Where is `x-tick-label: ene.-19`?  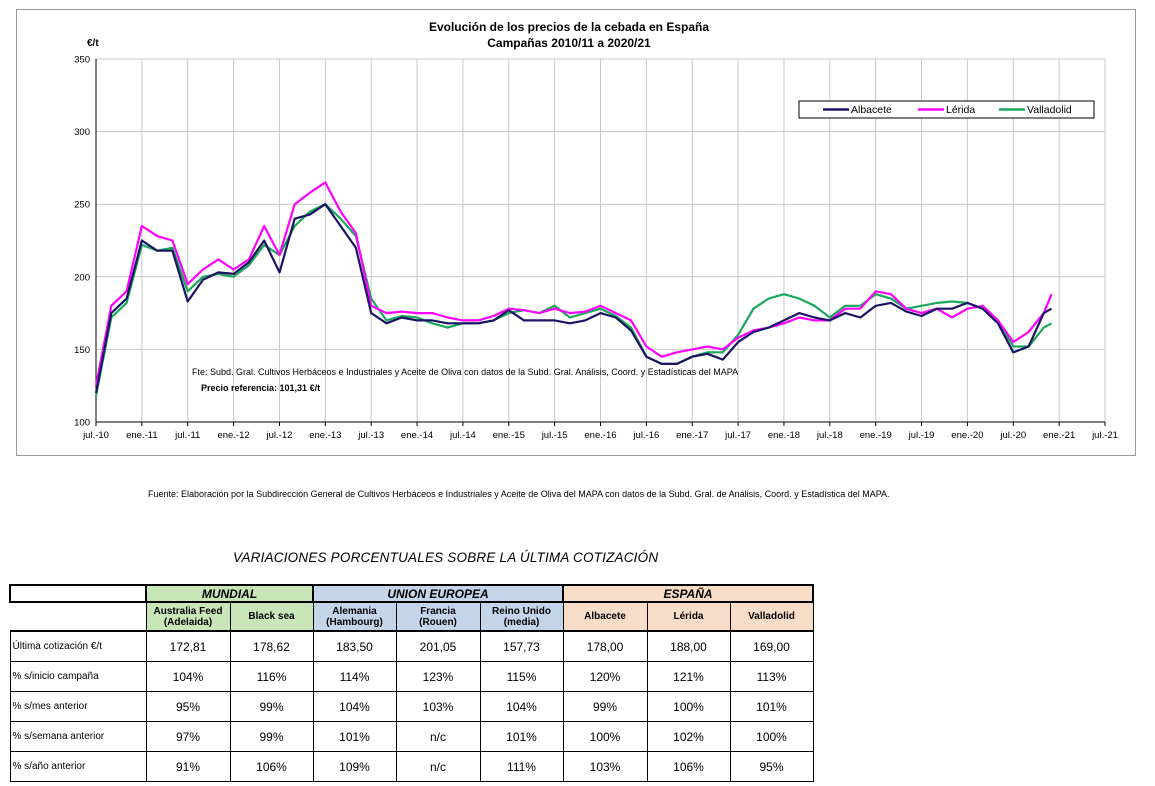 x-tick-label: ene.-19 is located at coordinates (876, 435).